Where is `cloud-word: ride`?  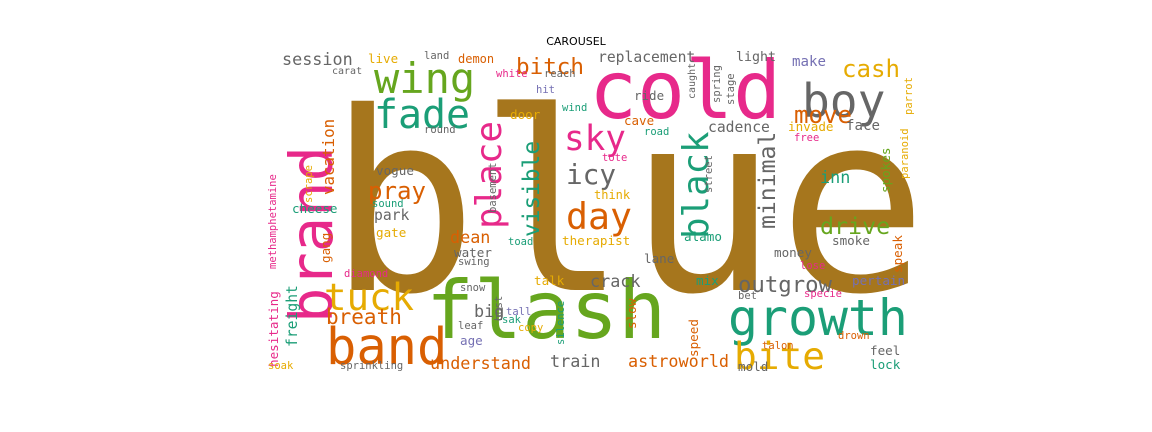 cloud-word: ride is located at coordinates (649, 95).